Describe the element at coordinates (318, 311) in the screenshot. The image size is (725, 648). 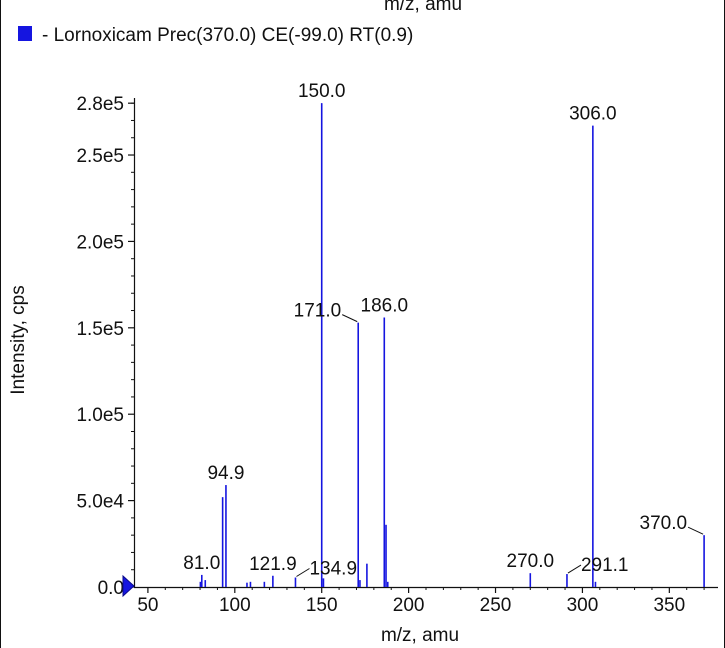
I see `peak-label: 171.0` at that location.